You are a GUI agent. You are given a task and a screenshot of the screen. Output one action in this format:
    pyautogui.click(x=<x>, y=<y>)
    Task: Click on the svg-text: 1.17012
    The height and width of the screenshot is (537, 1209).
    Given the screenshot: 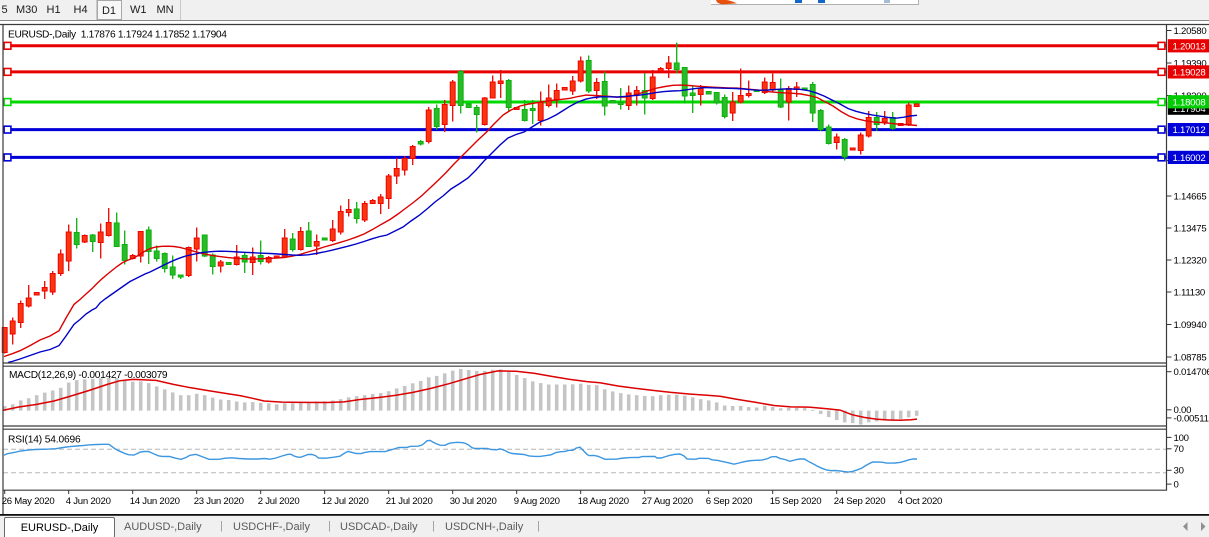 What is the action you would take?
    pyautogui.click(x=1189, y=130)
    